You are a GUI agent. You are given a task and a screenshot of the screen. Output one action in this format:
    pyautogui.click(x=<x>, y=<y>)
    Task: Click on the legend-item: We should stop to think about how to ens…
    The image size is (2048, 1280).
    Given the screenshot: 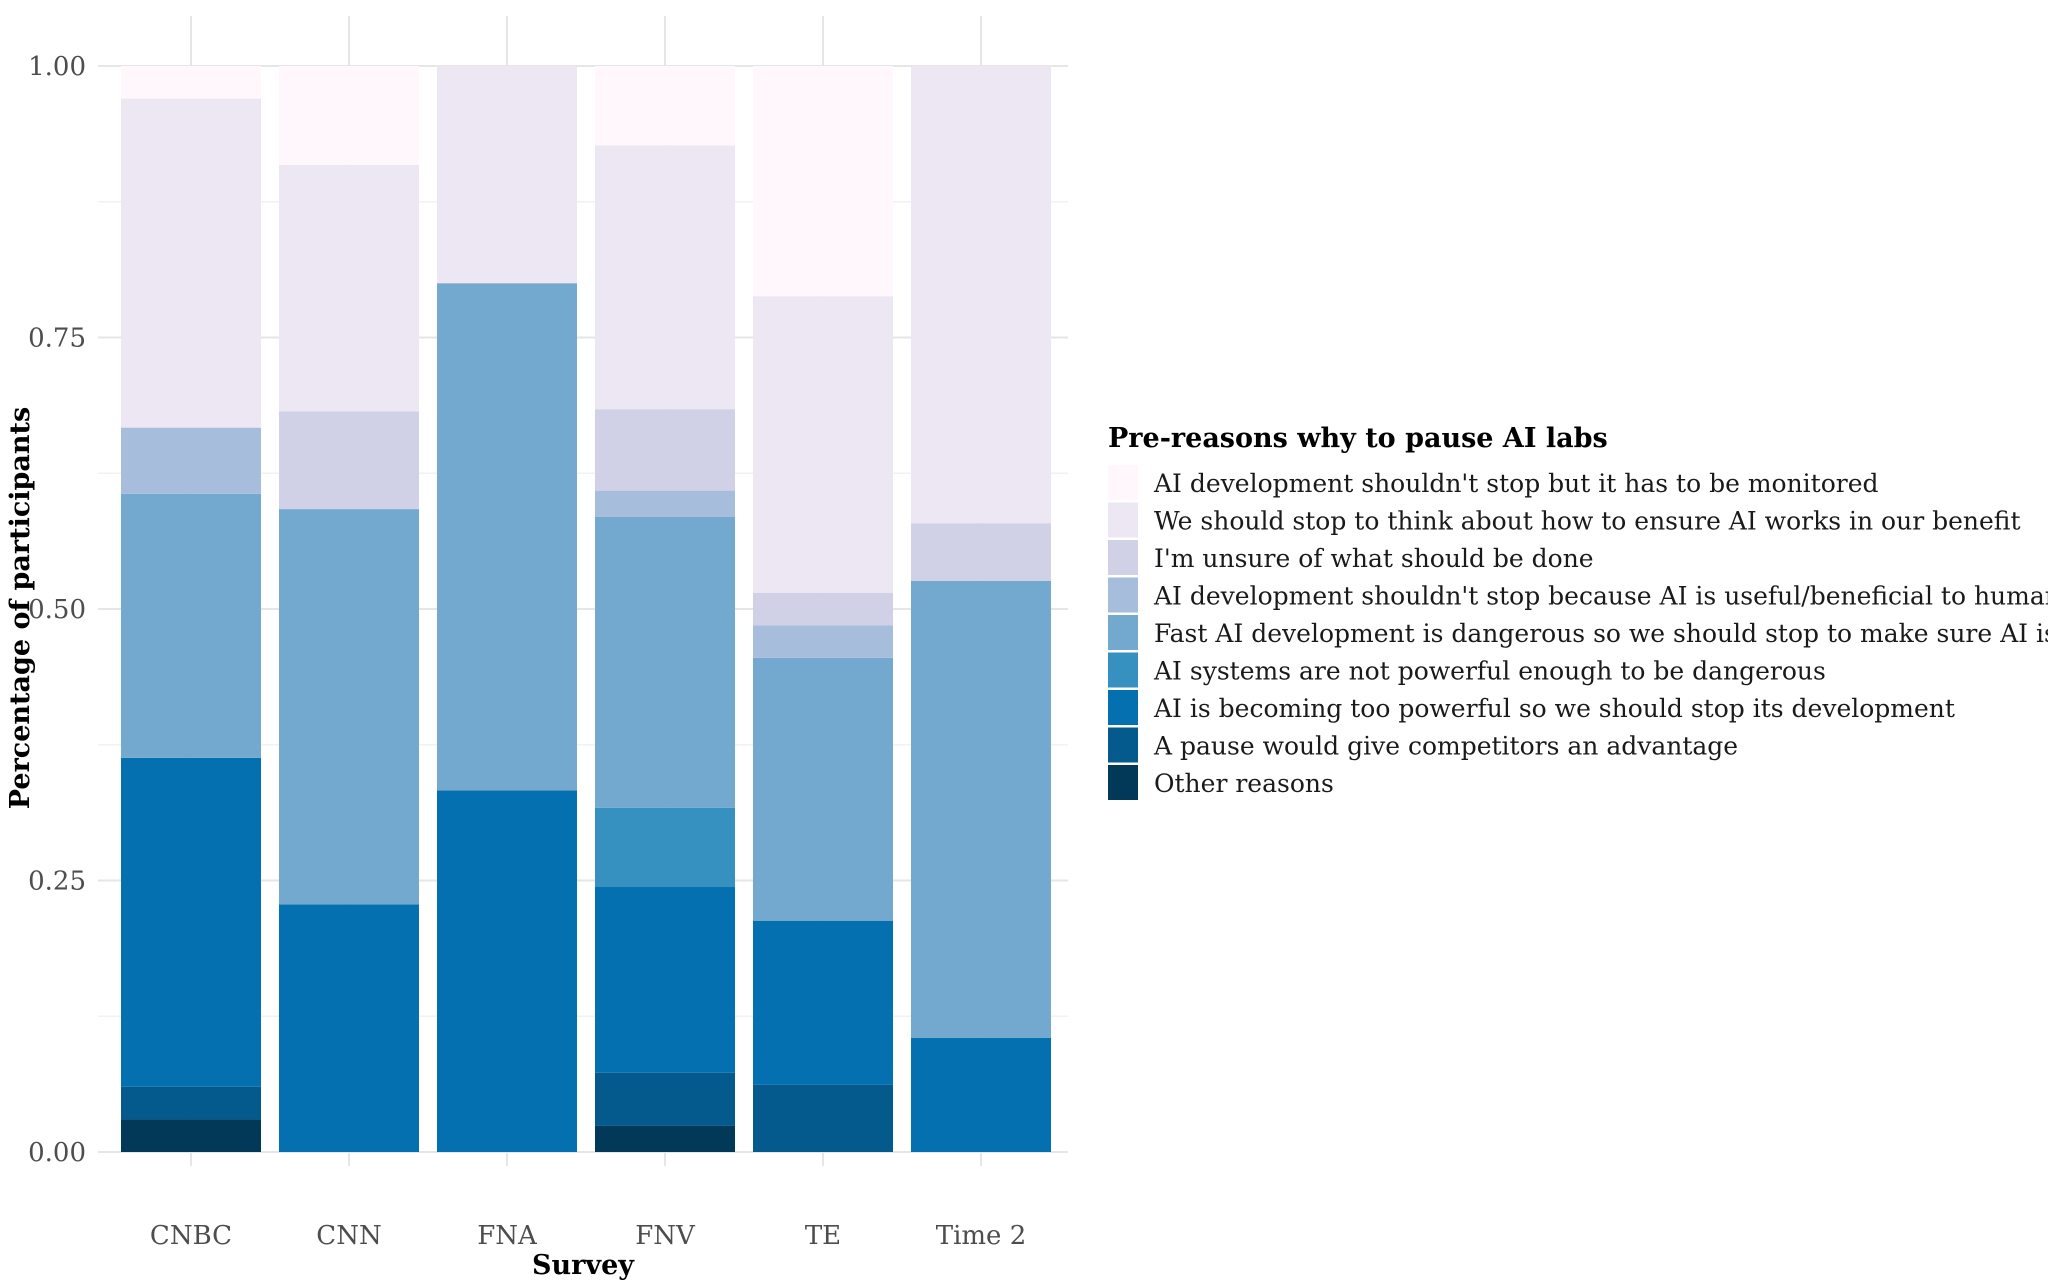 What is the action you would take?
    pyautogui.click(x=1564, y=520)
    